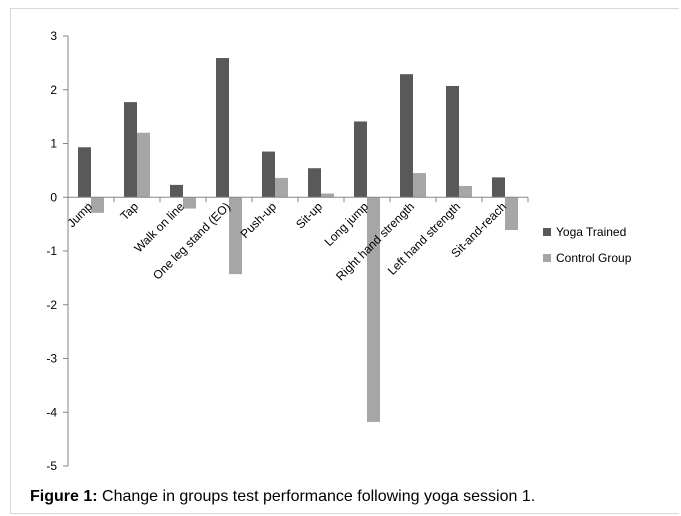 The width and height of the screenshot is (681, 516). Describe the element at coordinates (130, 211) in the screenshot. I see `x-category-label: Tap` at that location.